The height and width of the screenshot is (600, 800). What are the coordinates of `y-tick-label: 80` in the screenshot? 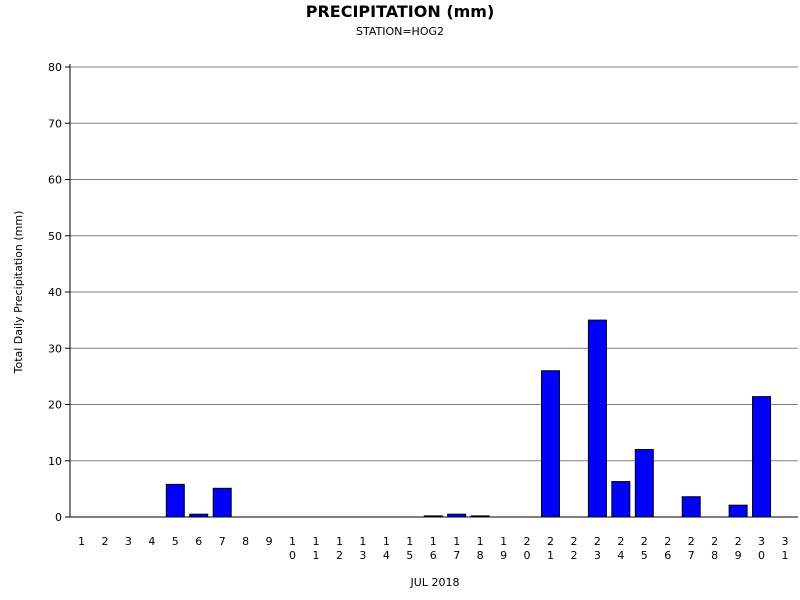 It's located at (55, 67).